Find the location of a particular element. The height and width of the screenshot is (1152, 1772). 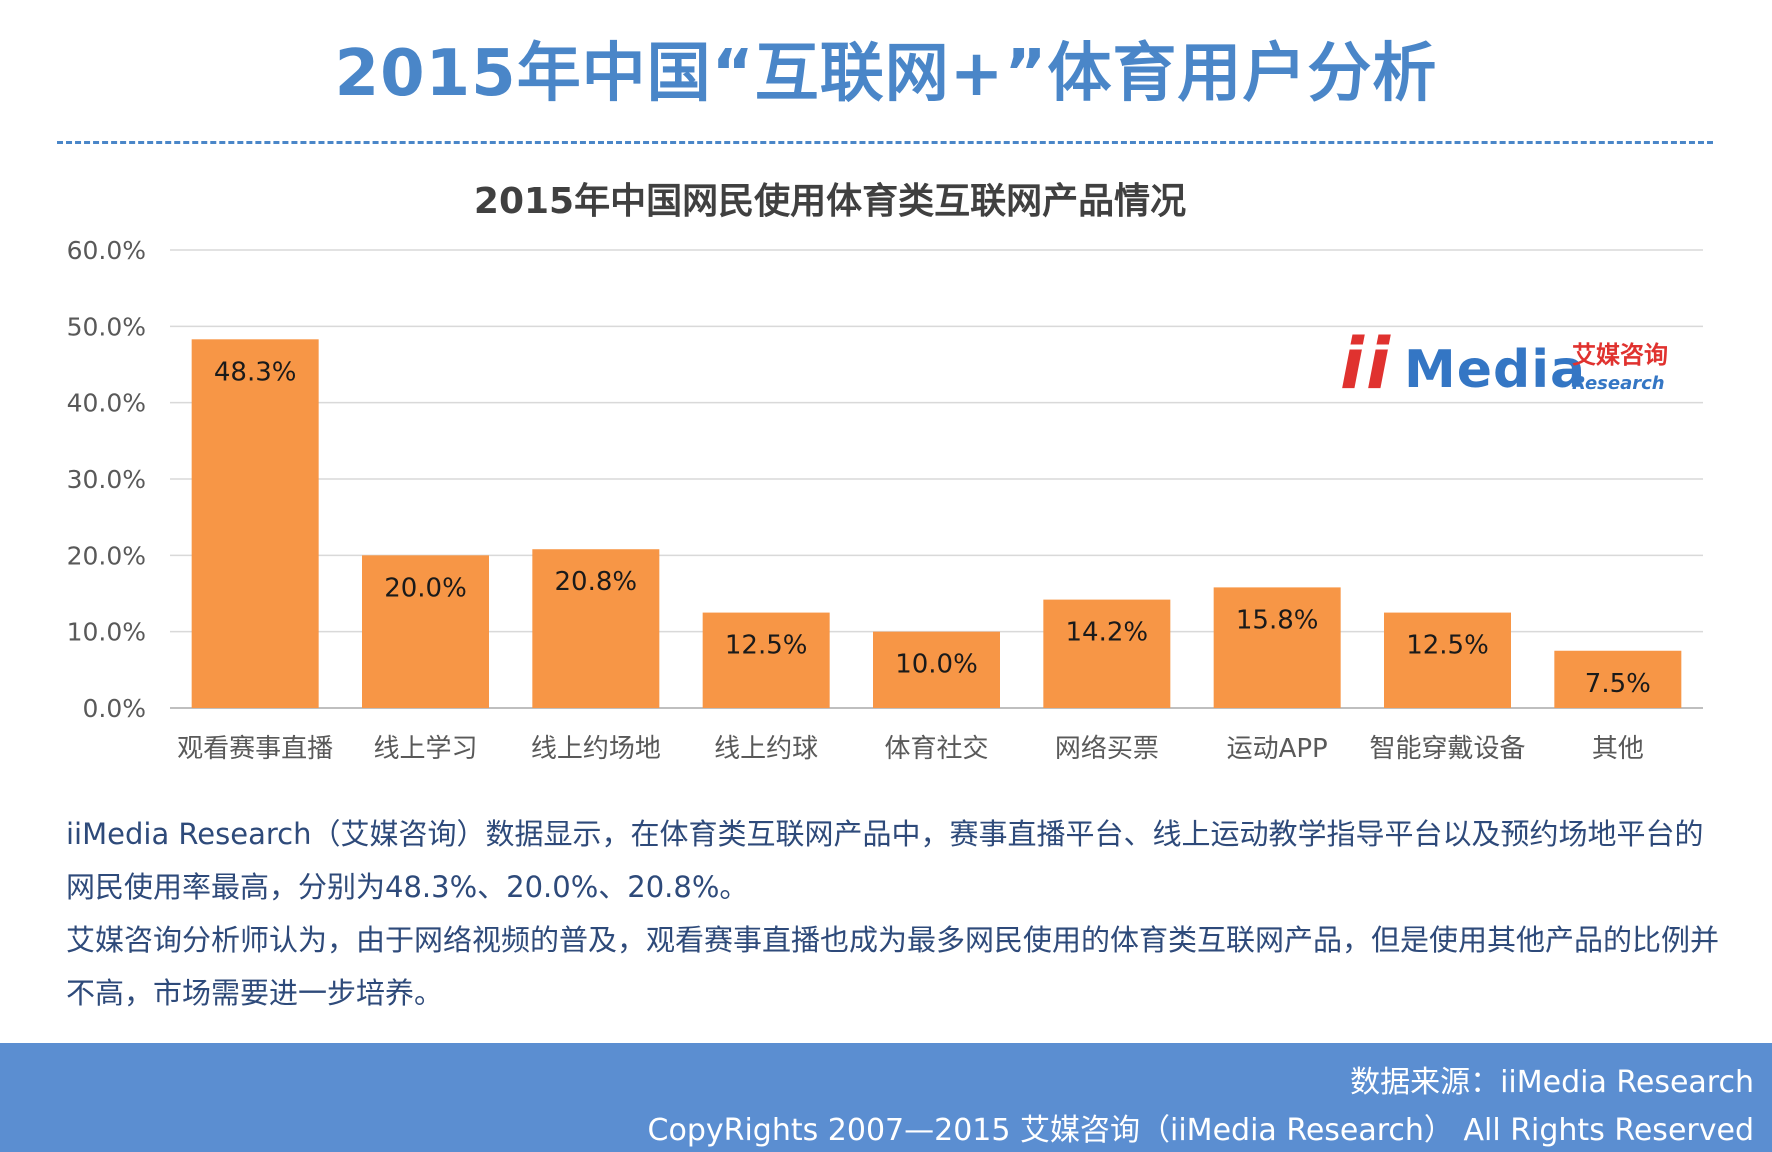

x-tick-label: 运动APP is located at coordinates (1277, 749).